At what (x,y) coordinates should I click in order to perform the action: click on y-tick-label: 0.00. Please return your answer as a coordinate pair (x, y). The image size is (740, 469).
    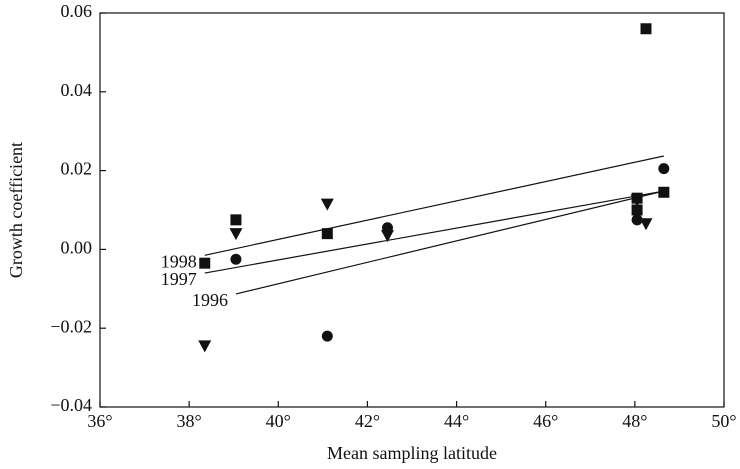
    Looking at the image, I should click on (77, 248).